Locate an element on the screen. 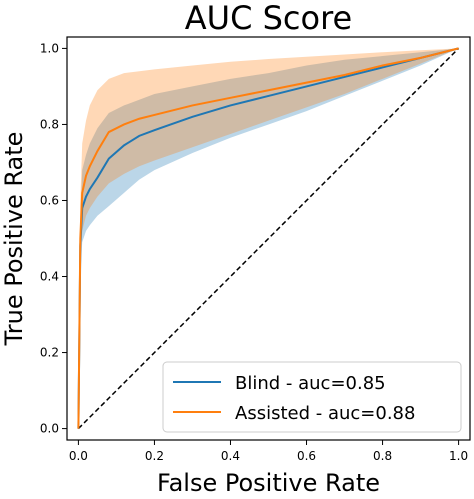  x-tick-label: 0.6 is located at coordinates (306, 456).